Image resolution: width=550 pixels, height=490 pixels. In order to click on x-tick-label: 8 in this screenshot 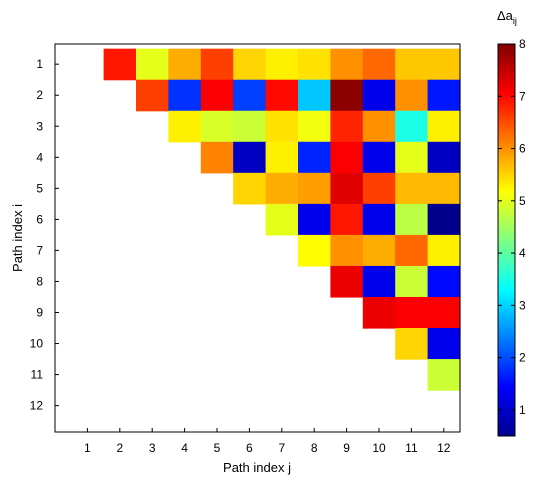, I will do `click(314, 448)`.